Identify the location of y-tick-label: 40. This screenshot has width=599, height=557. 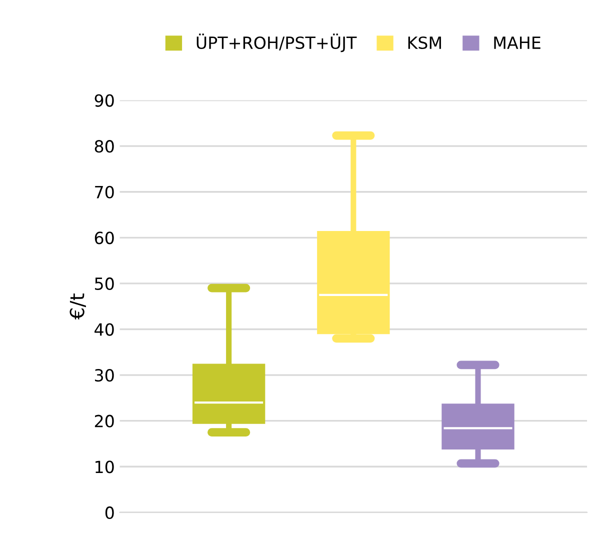
(104, 329).